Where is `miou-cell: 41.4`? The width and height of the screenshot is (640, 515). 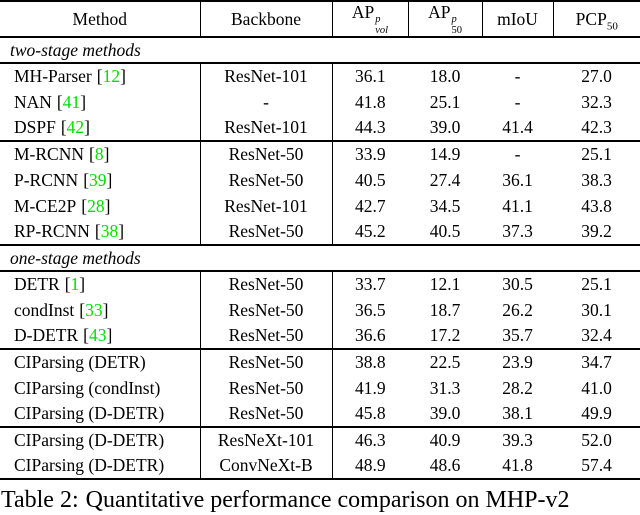 miou-cell: 41.4 is located at coordinates (517, 129).